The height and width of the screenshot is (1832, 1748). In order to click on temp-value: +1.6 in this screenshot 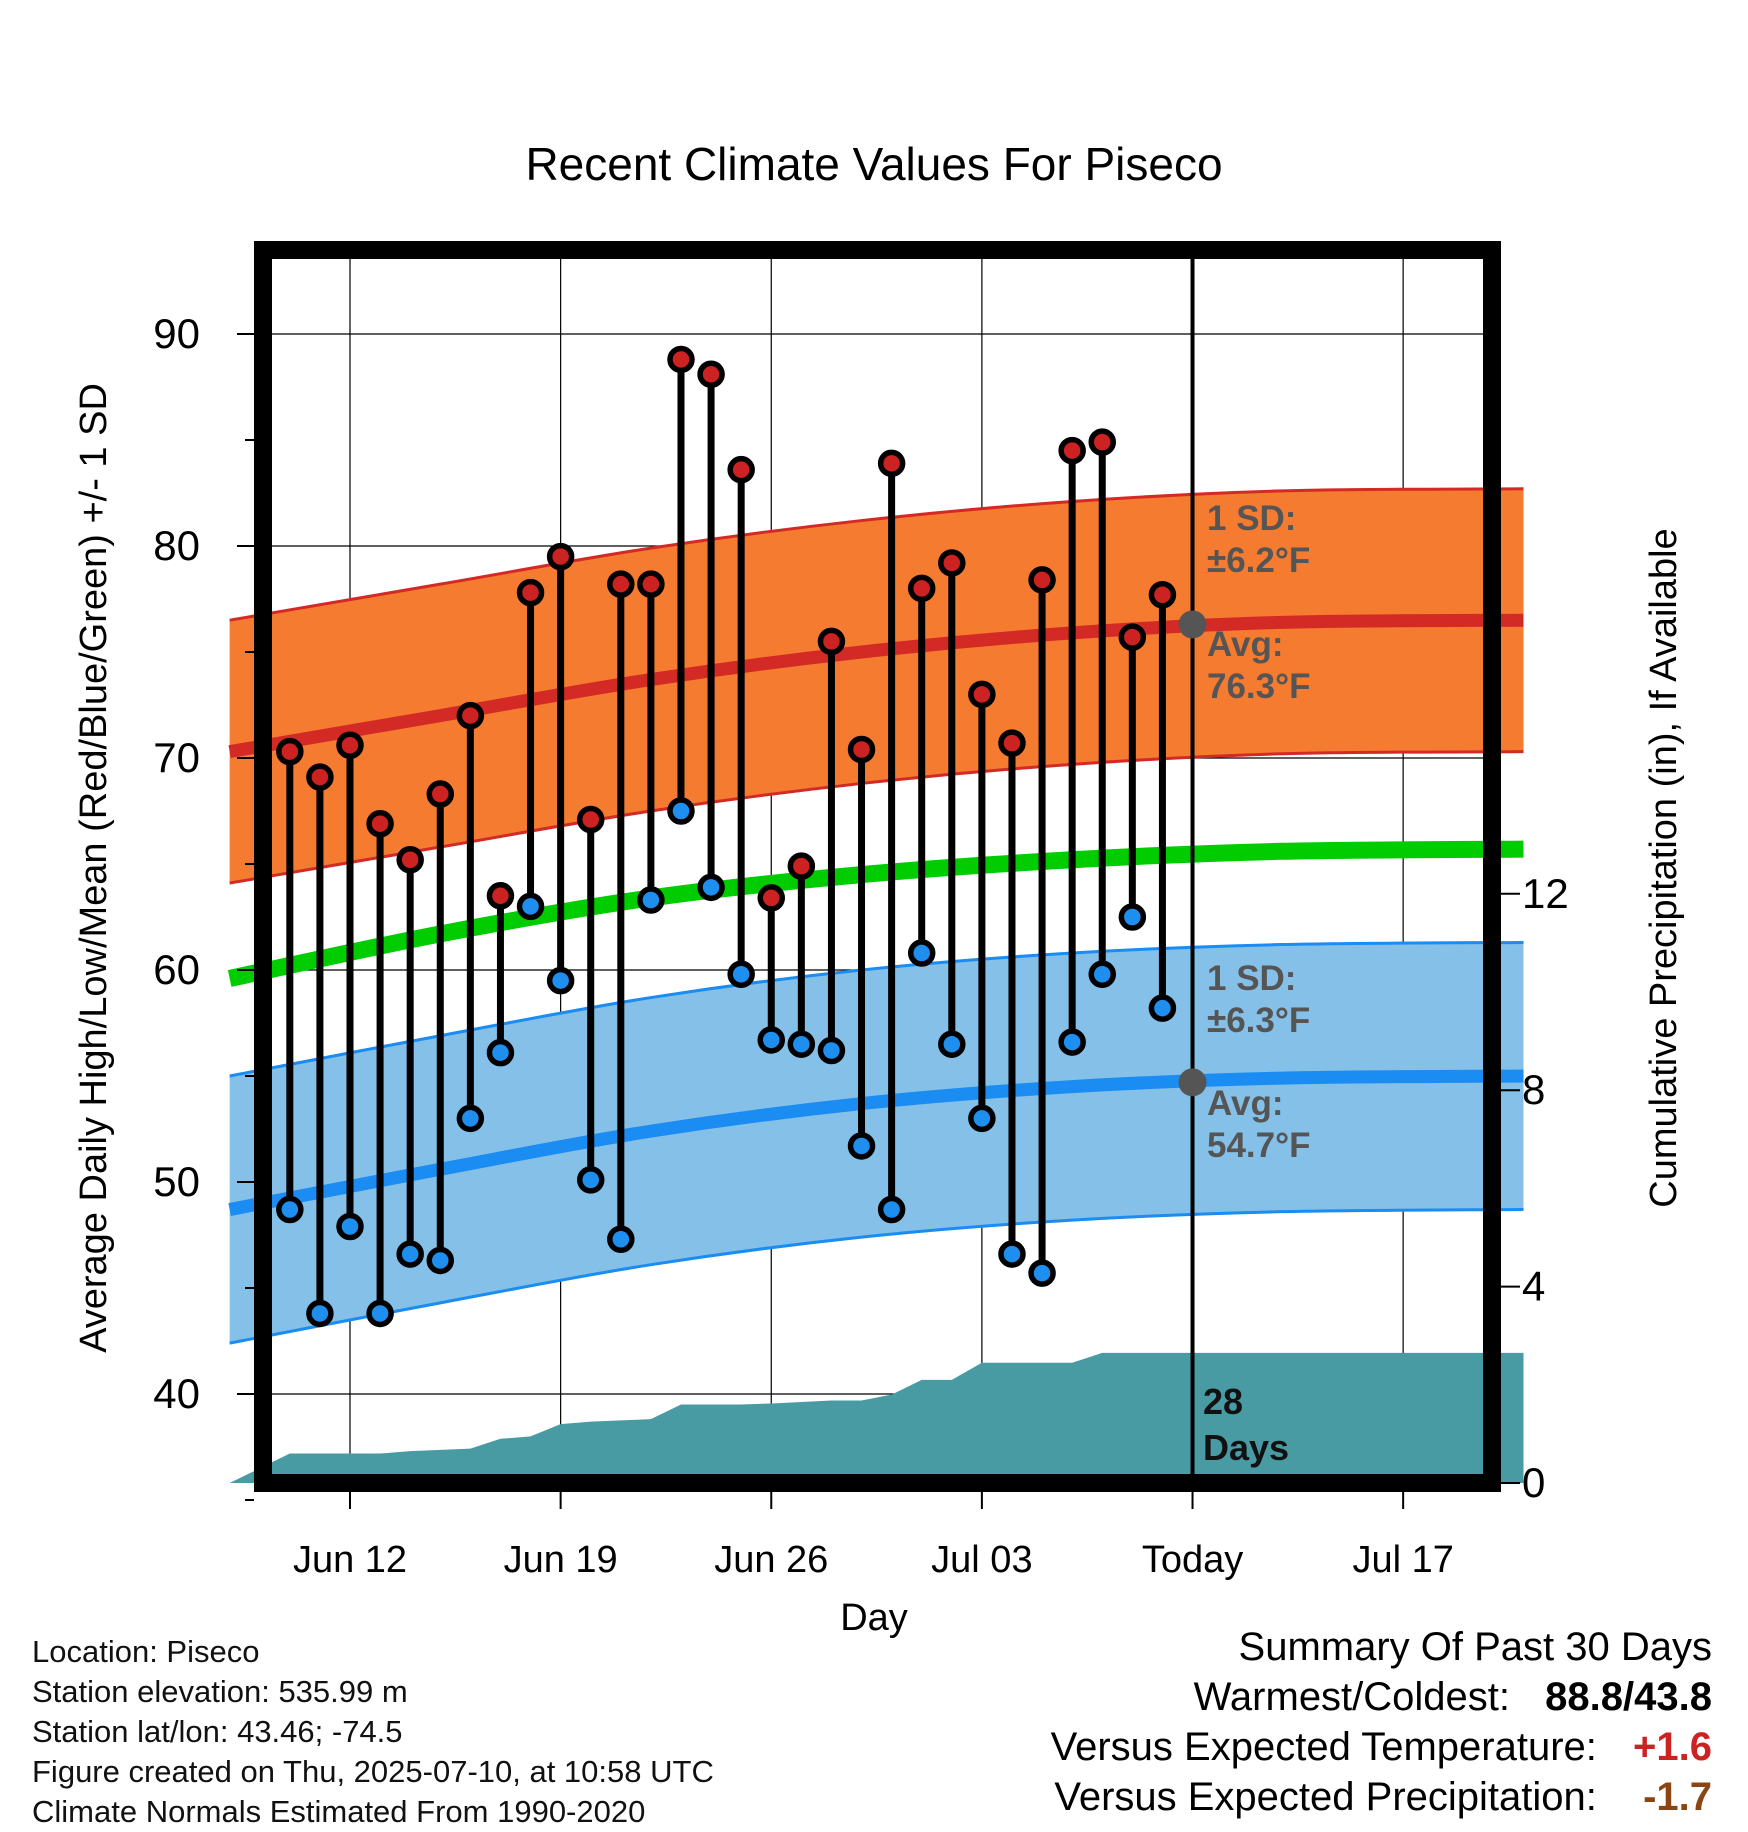, I will do `click(1672, 1747)`.